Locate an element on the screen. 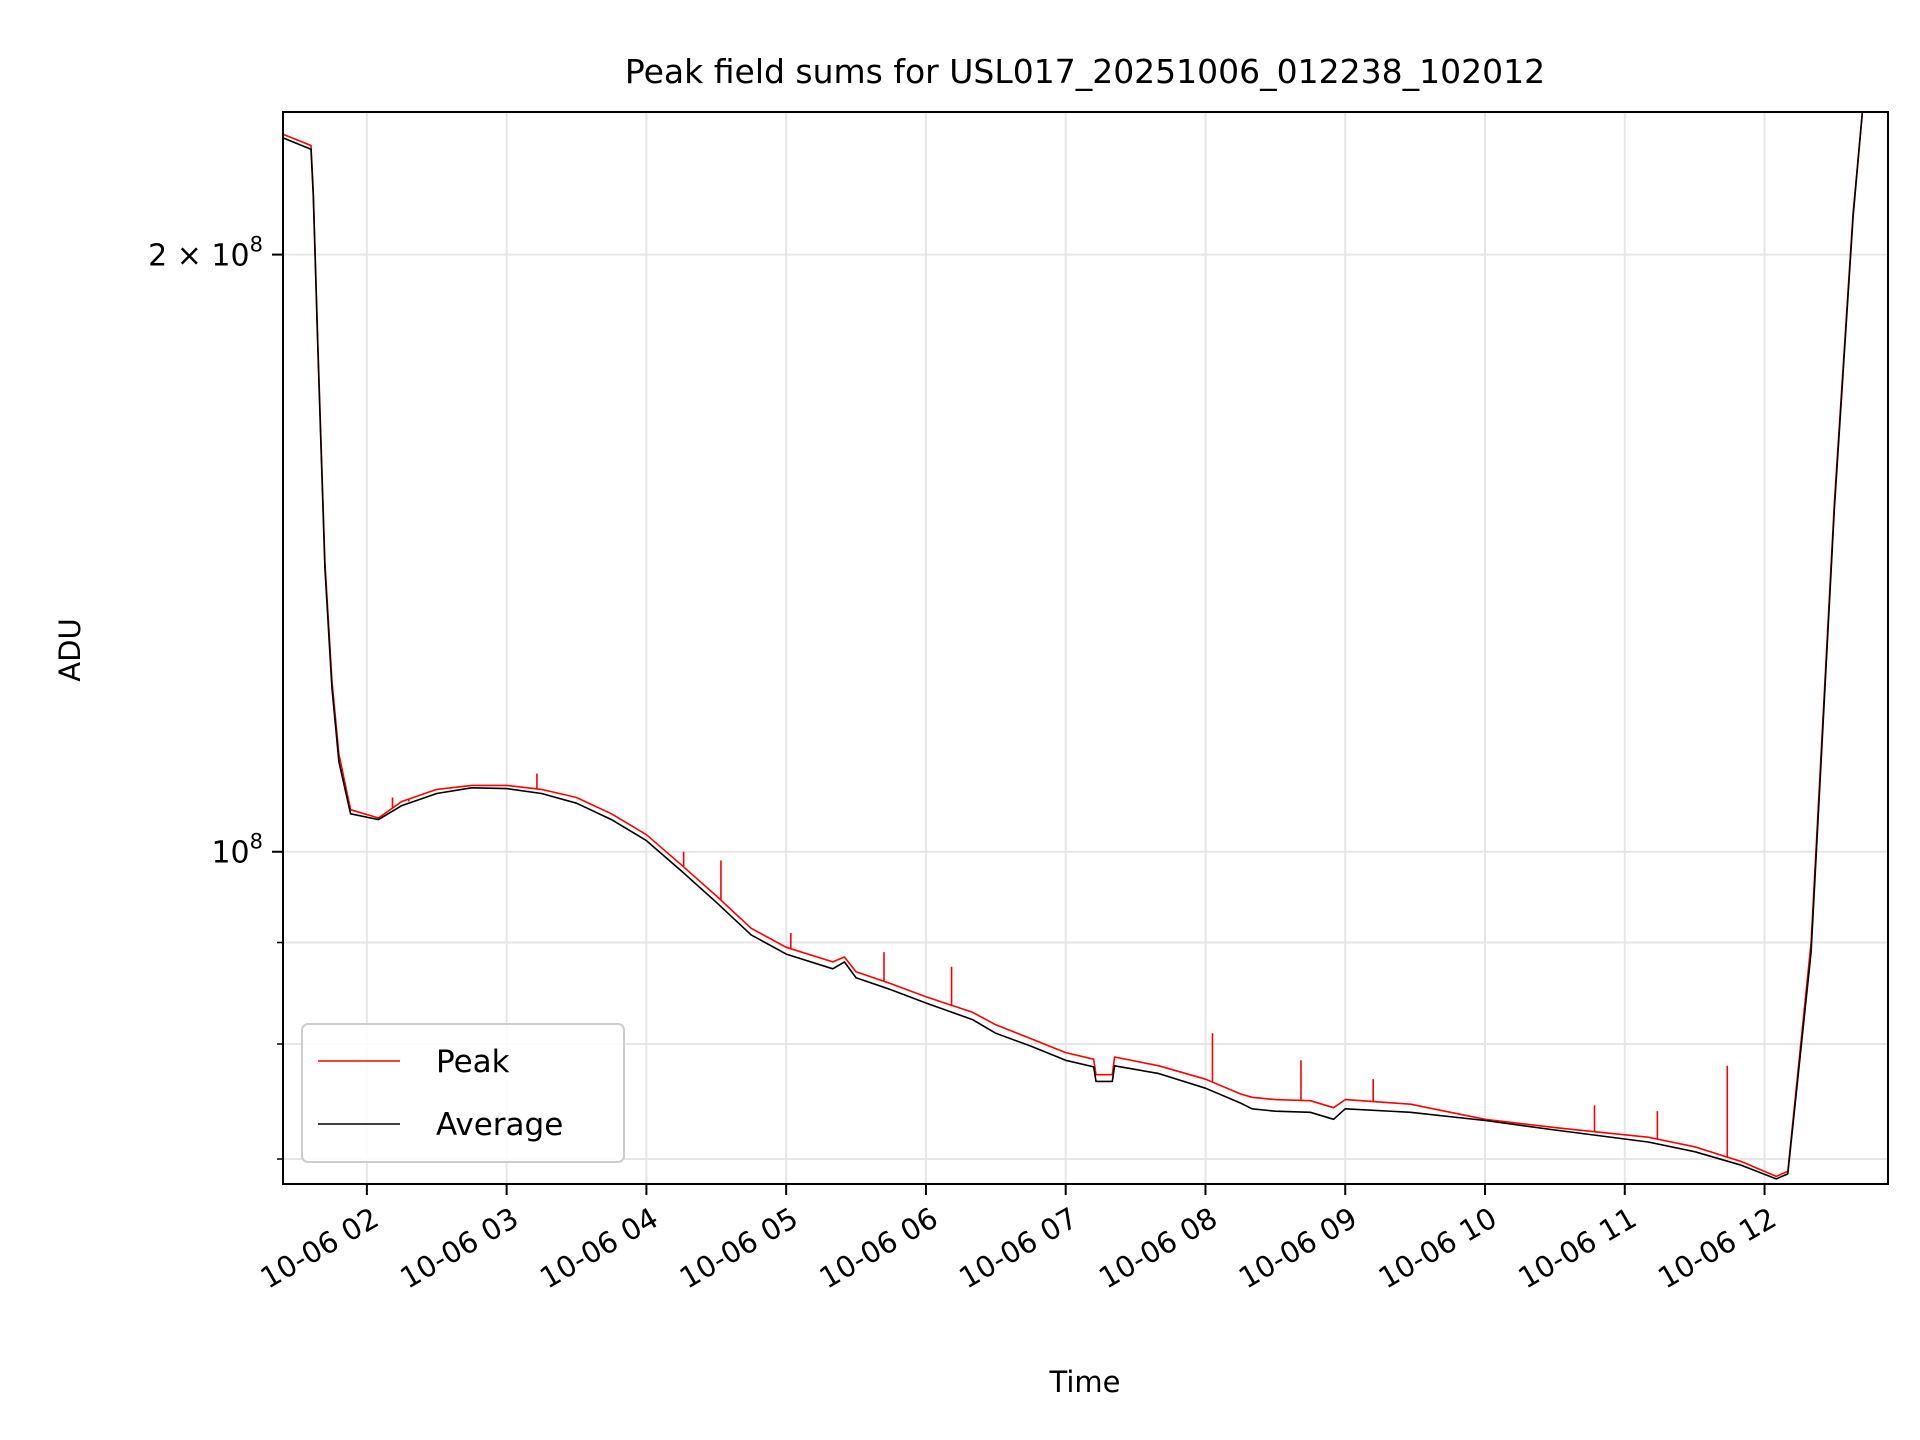 Image resolution: width=1920 pixels, height=1440 pixels. legend-average-label: Average is located at coordinates (499, 1125).